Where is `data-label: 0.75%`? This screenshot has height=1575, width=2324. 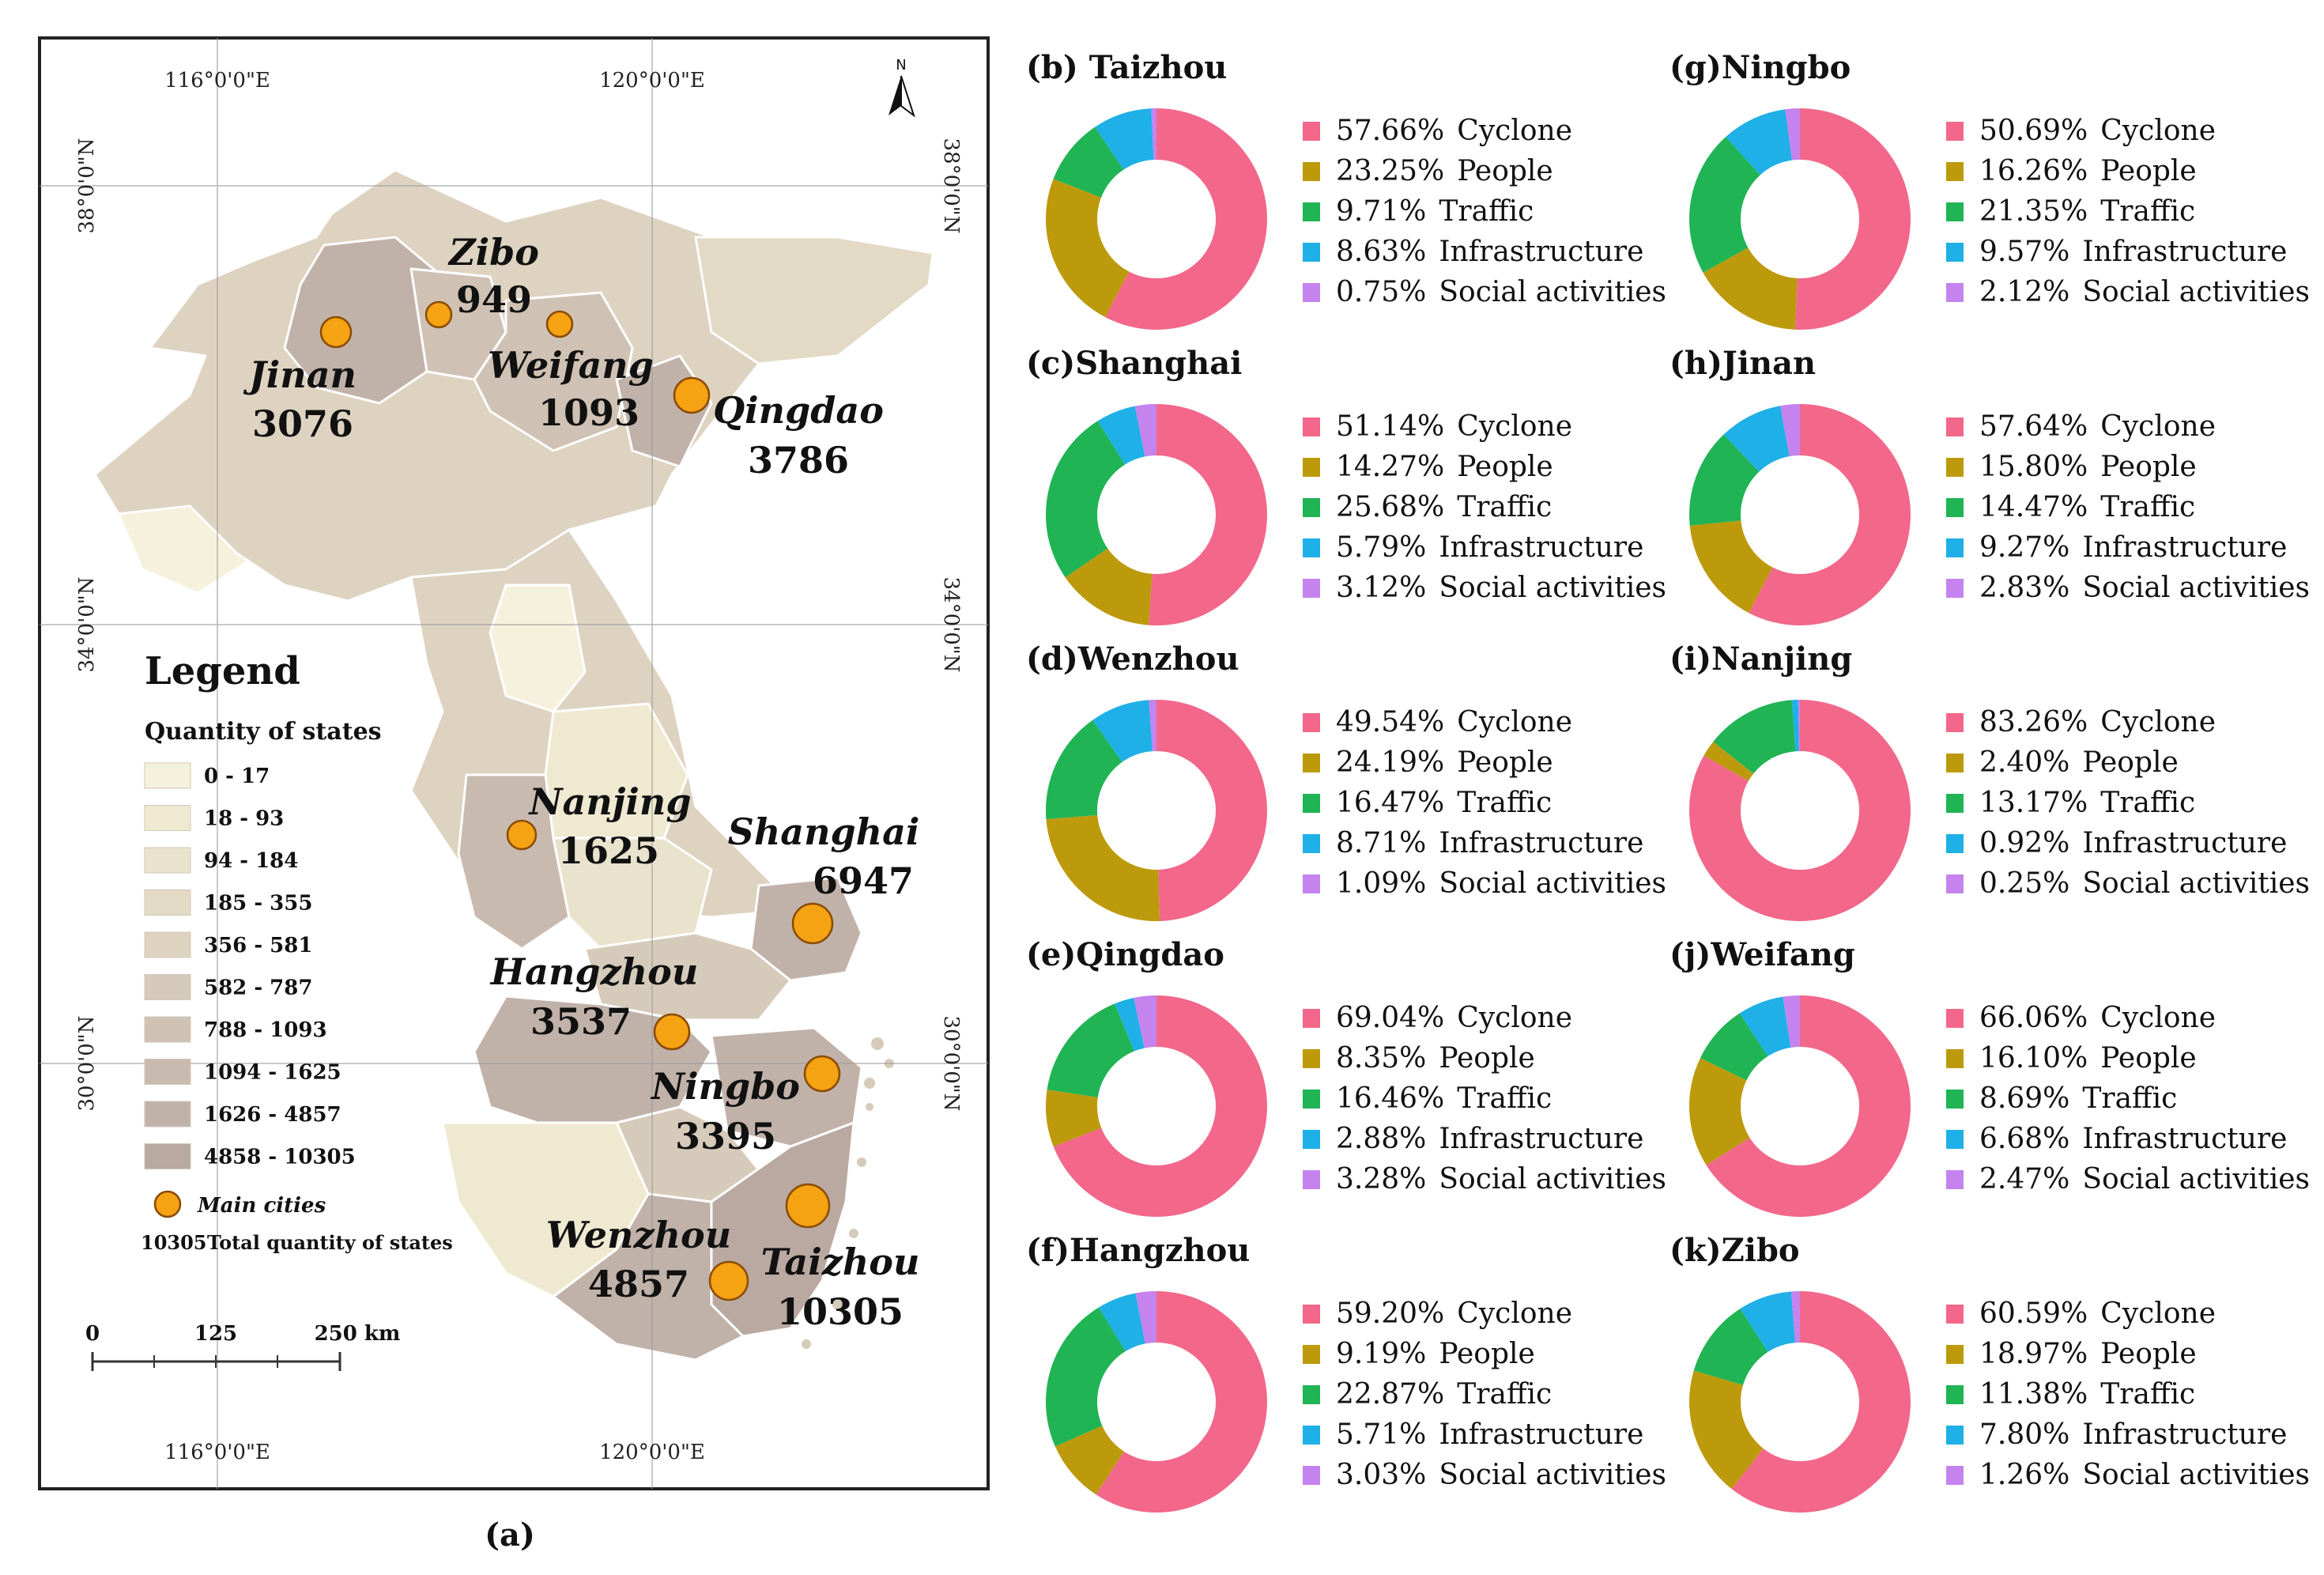
data-label: 0.75% is located at coordinates (1381, 292).